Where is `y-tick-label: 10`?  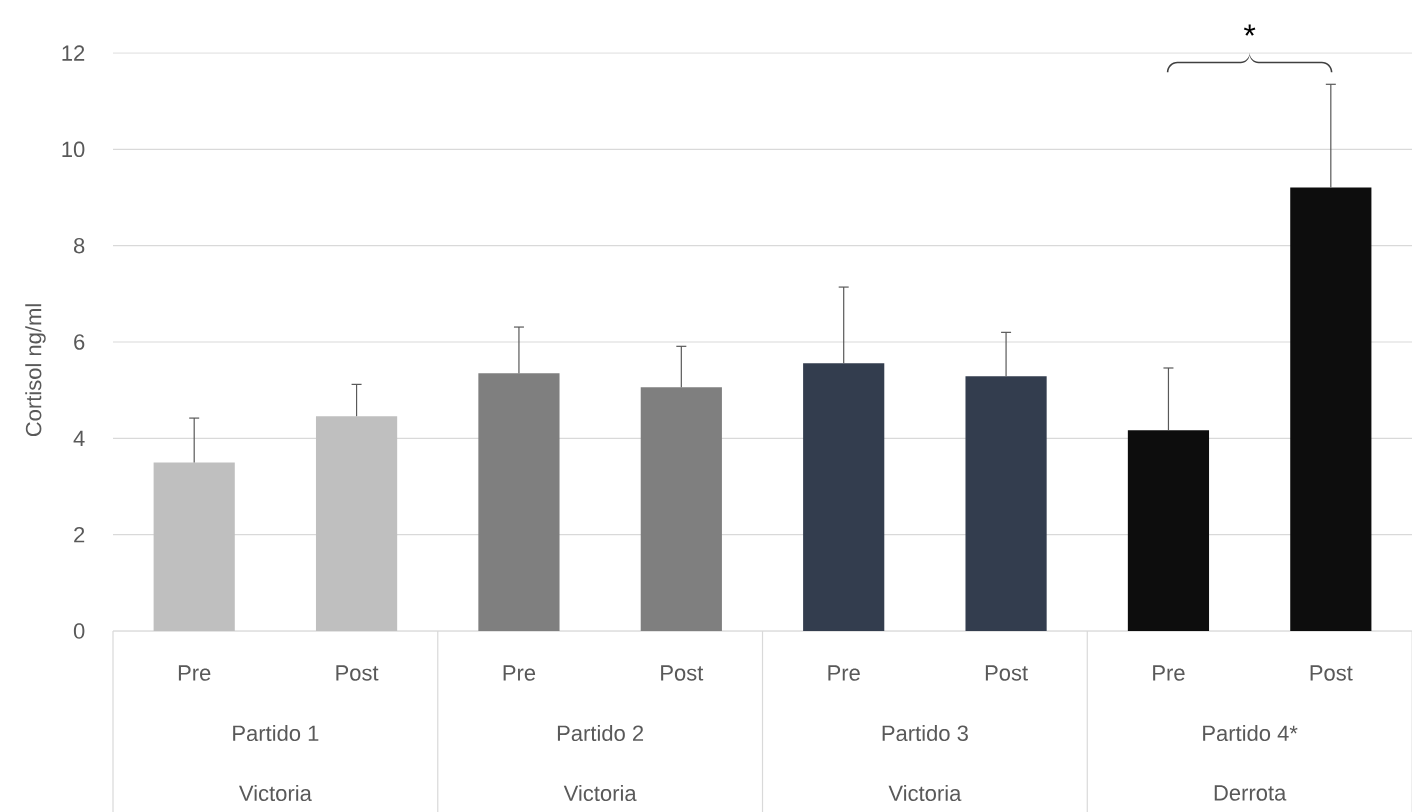
y-tick-label: 10 is located at coordinates (73, 149).